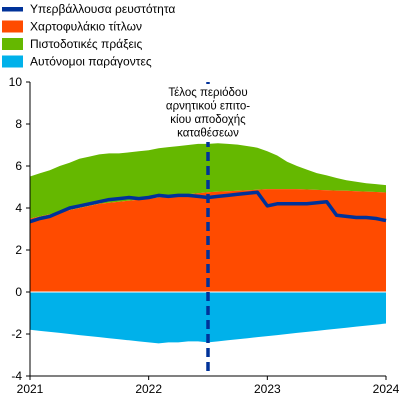  Describe the element at coordinates (208, 134) in the screenshot. I see `annotation-text-line: καταθέσεων` at that location.